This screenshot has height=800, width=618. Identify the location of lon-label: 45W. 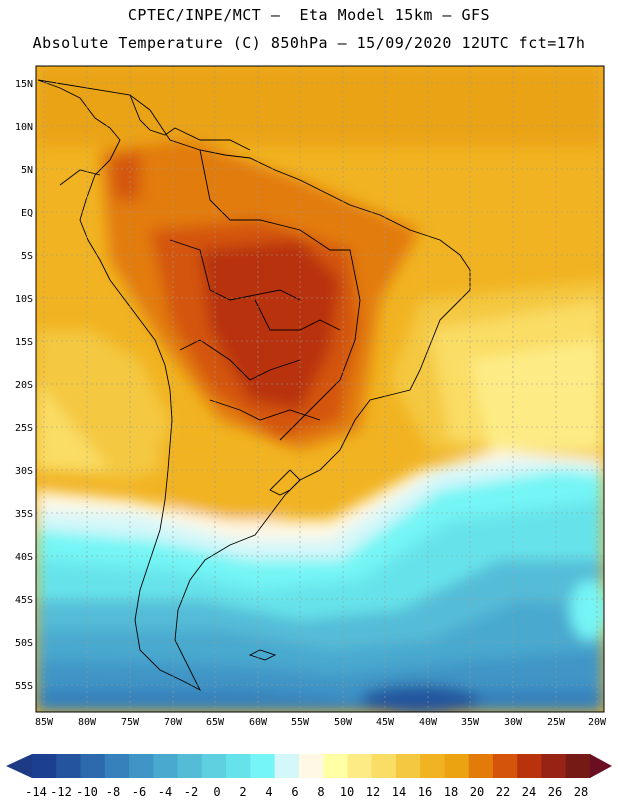
(385, 721).